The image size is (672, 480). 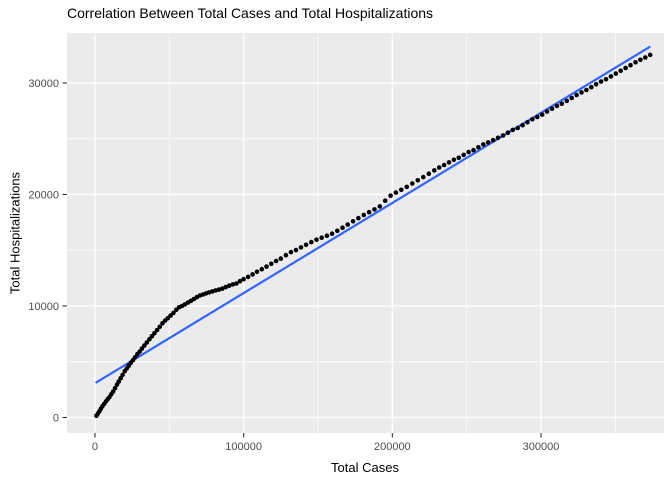 What do you see at coordinates (365, 467) in the screenshot?
I see `x-axis-title: Total Cases` at bounding box center [365, 467].